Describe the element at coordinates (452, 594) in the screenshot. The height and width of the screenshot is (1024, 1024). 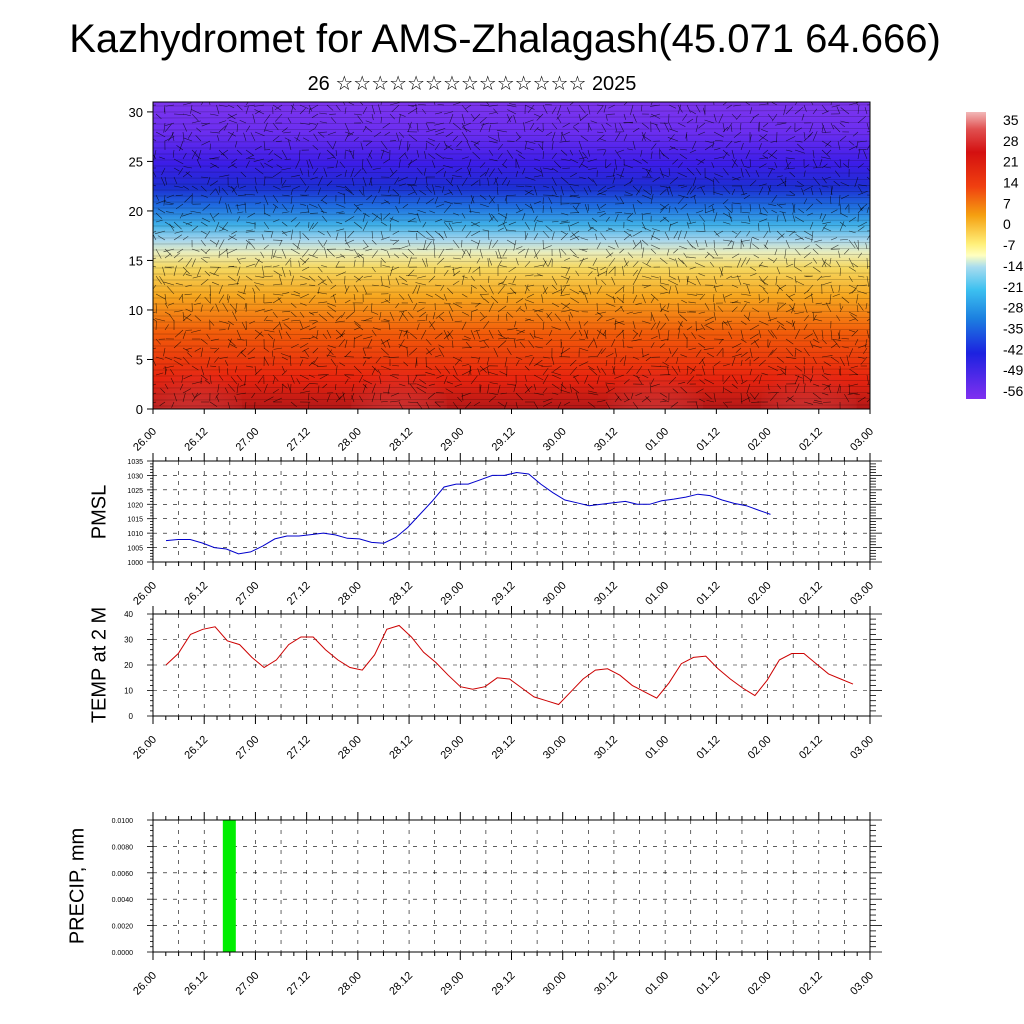
I see `pmsl-xtick-label: 29.00` at that location.